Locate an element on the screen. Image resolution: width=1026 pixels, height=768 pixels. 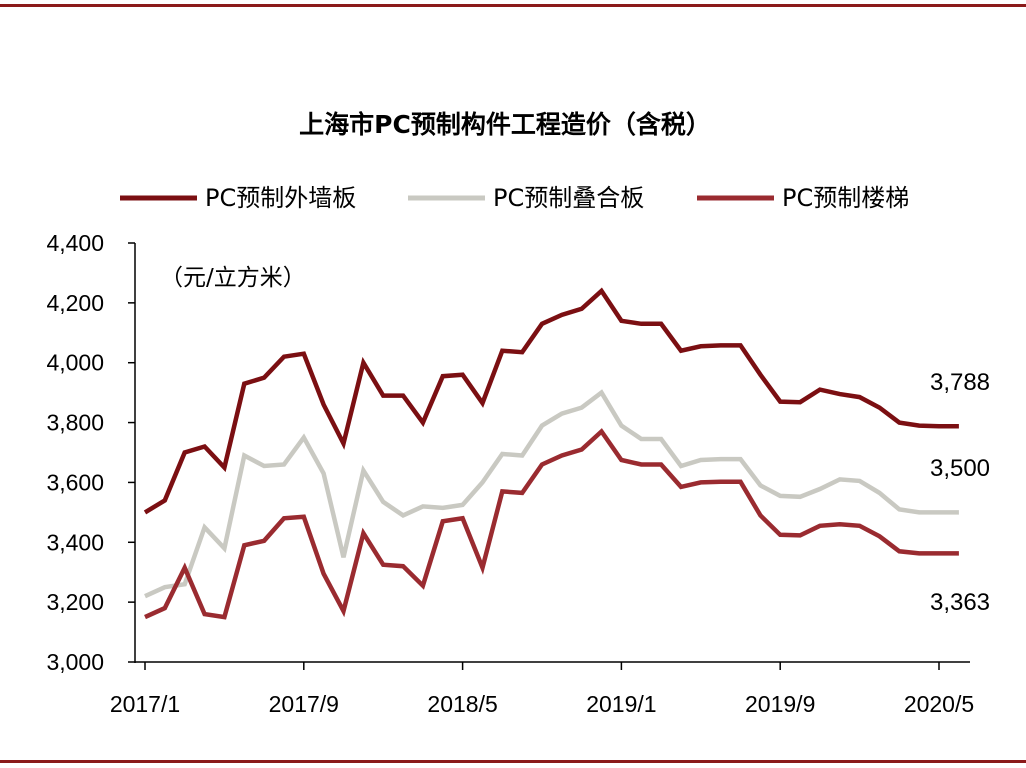
top-rule is located at coordinates (513, 5).